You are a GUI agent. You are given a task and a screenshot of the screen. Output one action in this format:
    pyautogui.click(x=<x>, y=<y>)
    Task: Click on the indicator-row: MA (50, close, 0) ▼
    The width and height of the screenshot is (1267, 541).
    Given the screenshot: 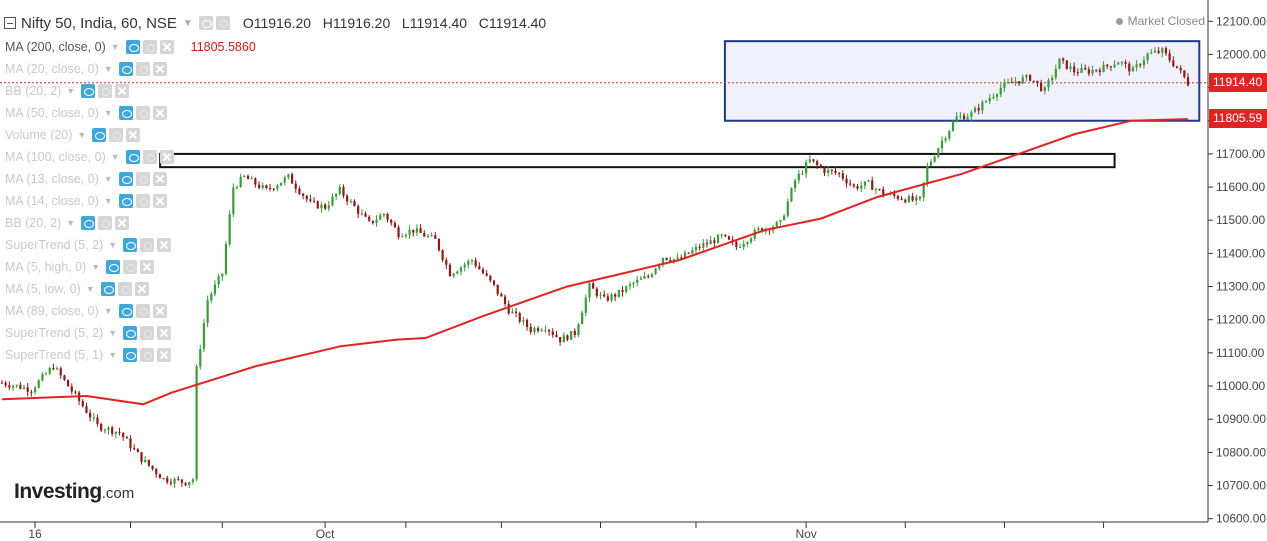 What is the action you would take?
    pyautogui.click(x=130, y=113)
    